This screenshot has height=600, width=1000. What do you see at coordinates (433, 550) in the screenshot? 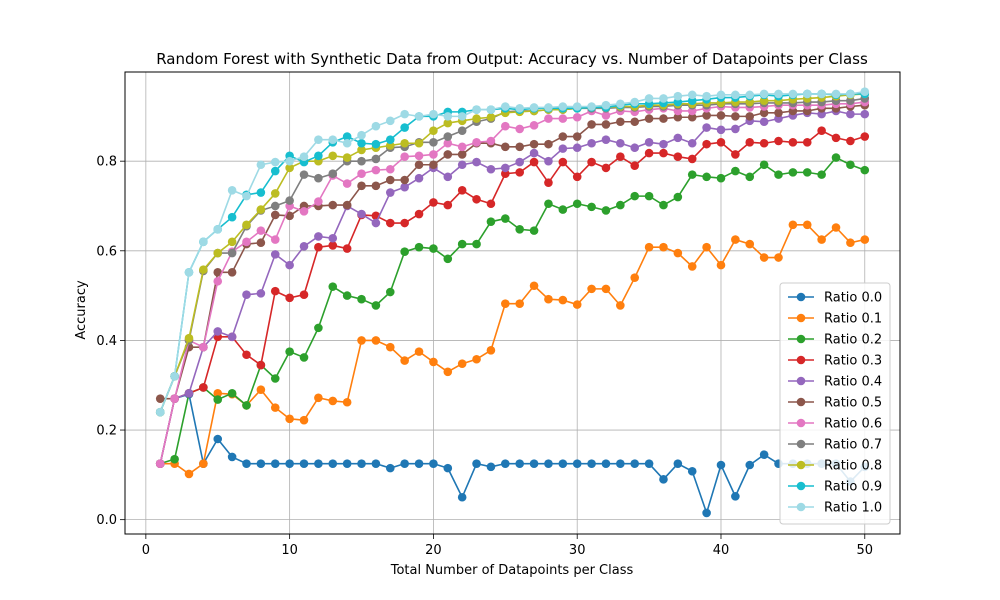
I see `x-tick-label: 20` at bounding box center [433, 550].